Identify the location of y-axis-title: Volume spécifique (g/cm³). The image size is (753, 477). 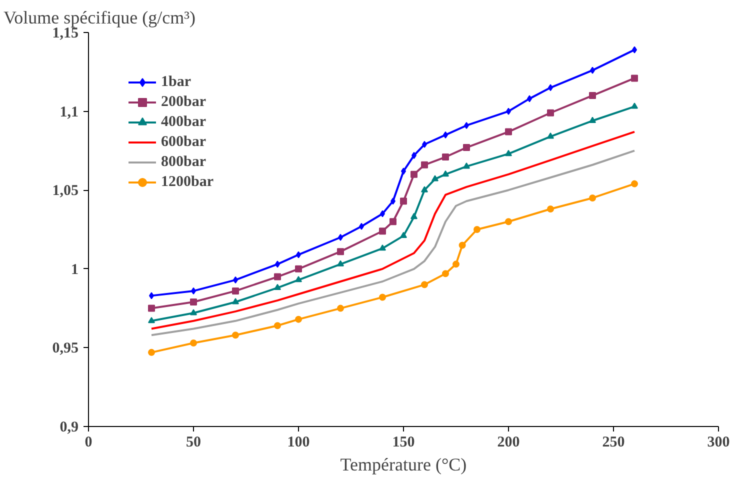
(100, 18).